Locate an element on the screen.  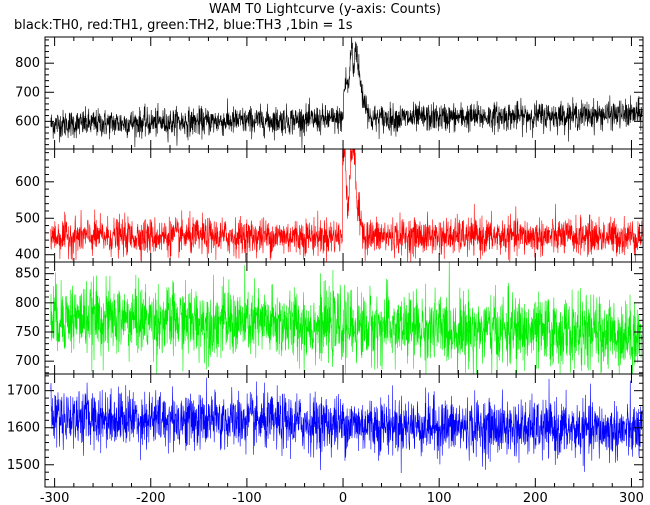
chart-title: WAM T0 Lightcurve (y-axis: Counts) is located at coordinates (325, 9).